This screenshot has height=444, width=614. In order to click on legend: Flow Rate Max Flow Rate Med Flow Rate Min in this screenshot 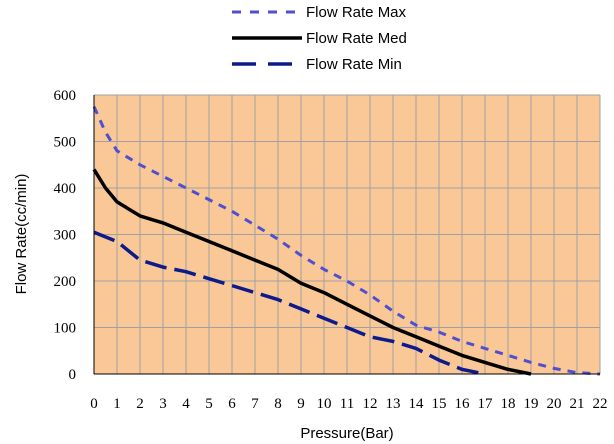, I will do `click(319, 38)`.